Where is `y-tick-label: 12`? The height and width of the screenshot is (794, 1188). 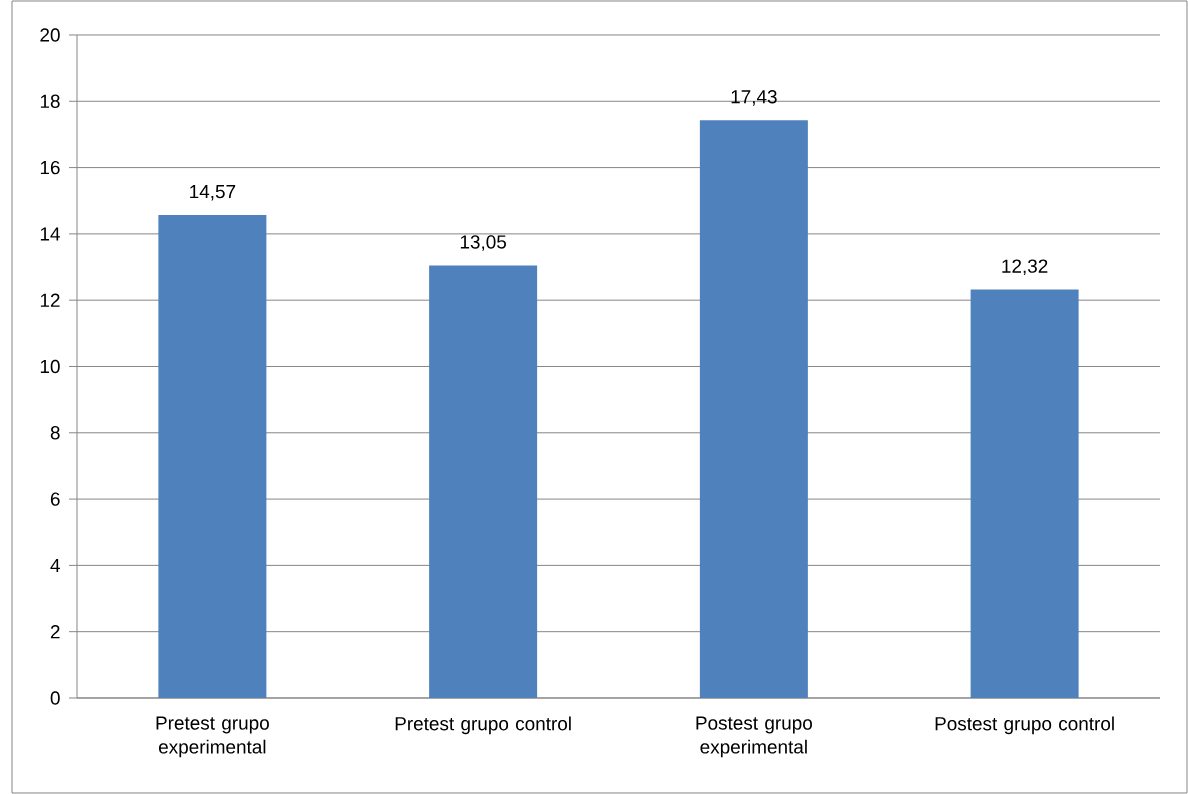 y-tick-label: 12 is located at coordinates (50, 300).